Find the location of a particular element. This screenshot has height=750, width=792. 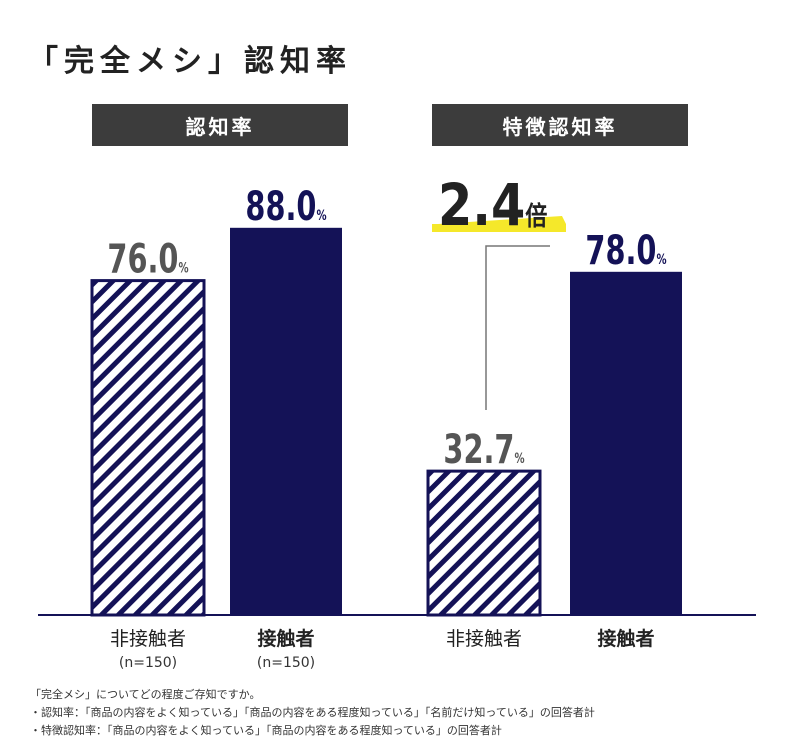

highlight-bar is located at coordinates (499, 228).